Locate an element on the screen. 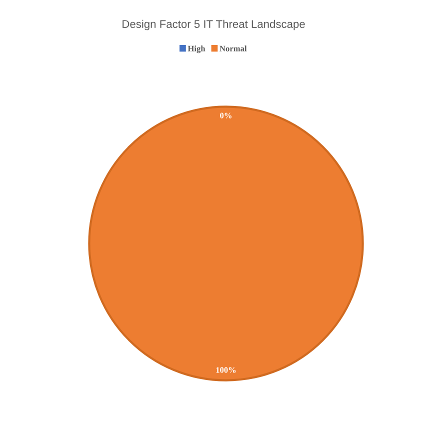 The image size is (427, 421). chart-title: Design Factor 5 IT Threat Landscape is located at coordinates (213, 25).